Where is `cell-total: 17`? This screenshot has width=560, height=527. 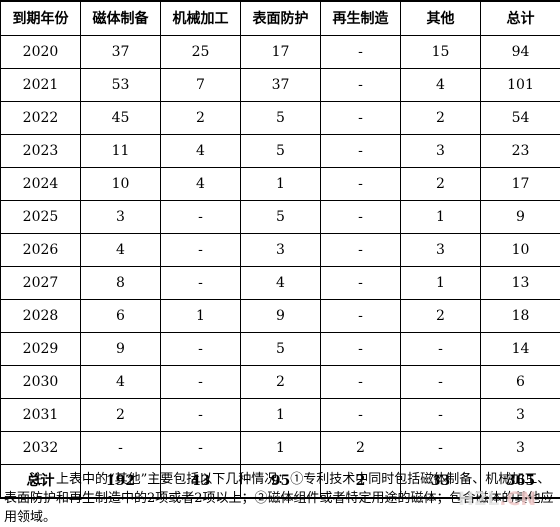 cell-total: 17 is located at coordinates (520, 184).